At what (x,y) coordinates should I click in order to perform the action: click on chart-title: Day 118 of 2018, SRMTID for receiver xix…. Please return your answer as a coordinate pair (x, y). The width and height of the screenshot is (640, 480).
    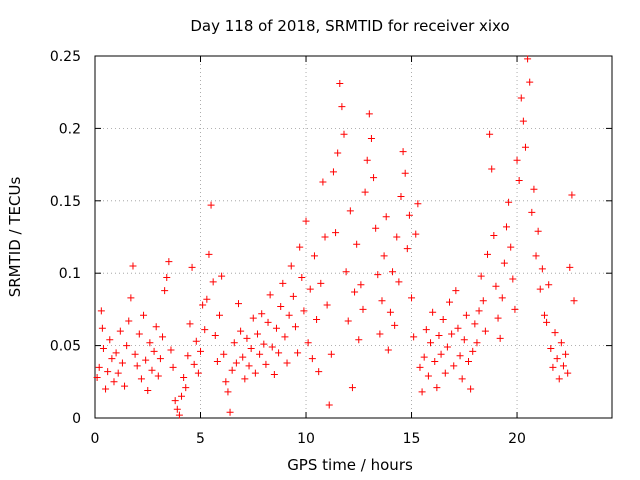
    Looking at the image, I should click on (349, 26).